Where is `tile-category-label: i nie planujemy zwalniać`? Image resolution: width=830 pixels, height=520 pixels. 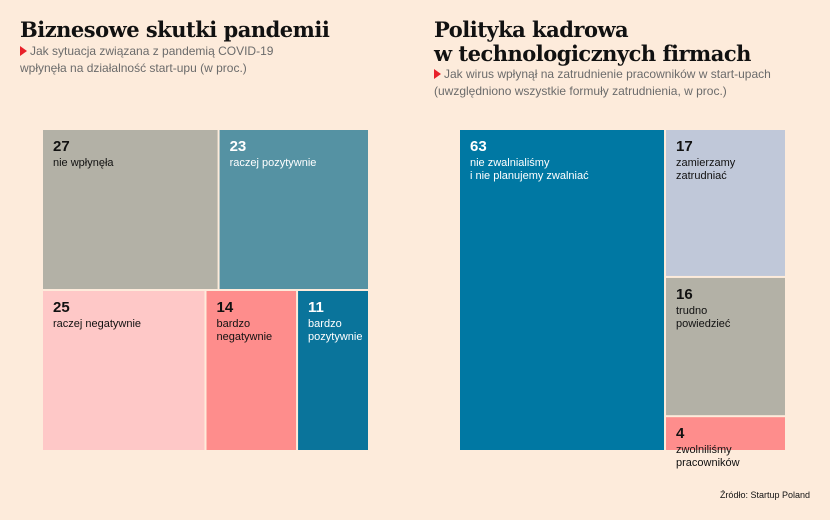
tile-category-label: i nie planujemy zwalniać is located at coordinates (529, 176).